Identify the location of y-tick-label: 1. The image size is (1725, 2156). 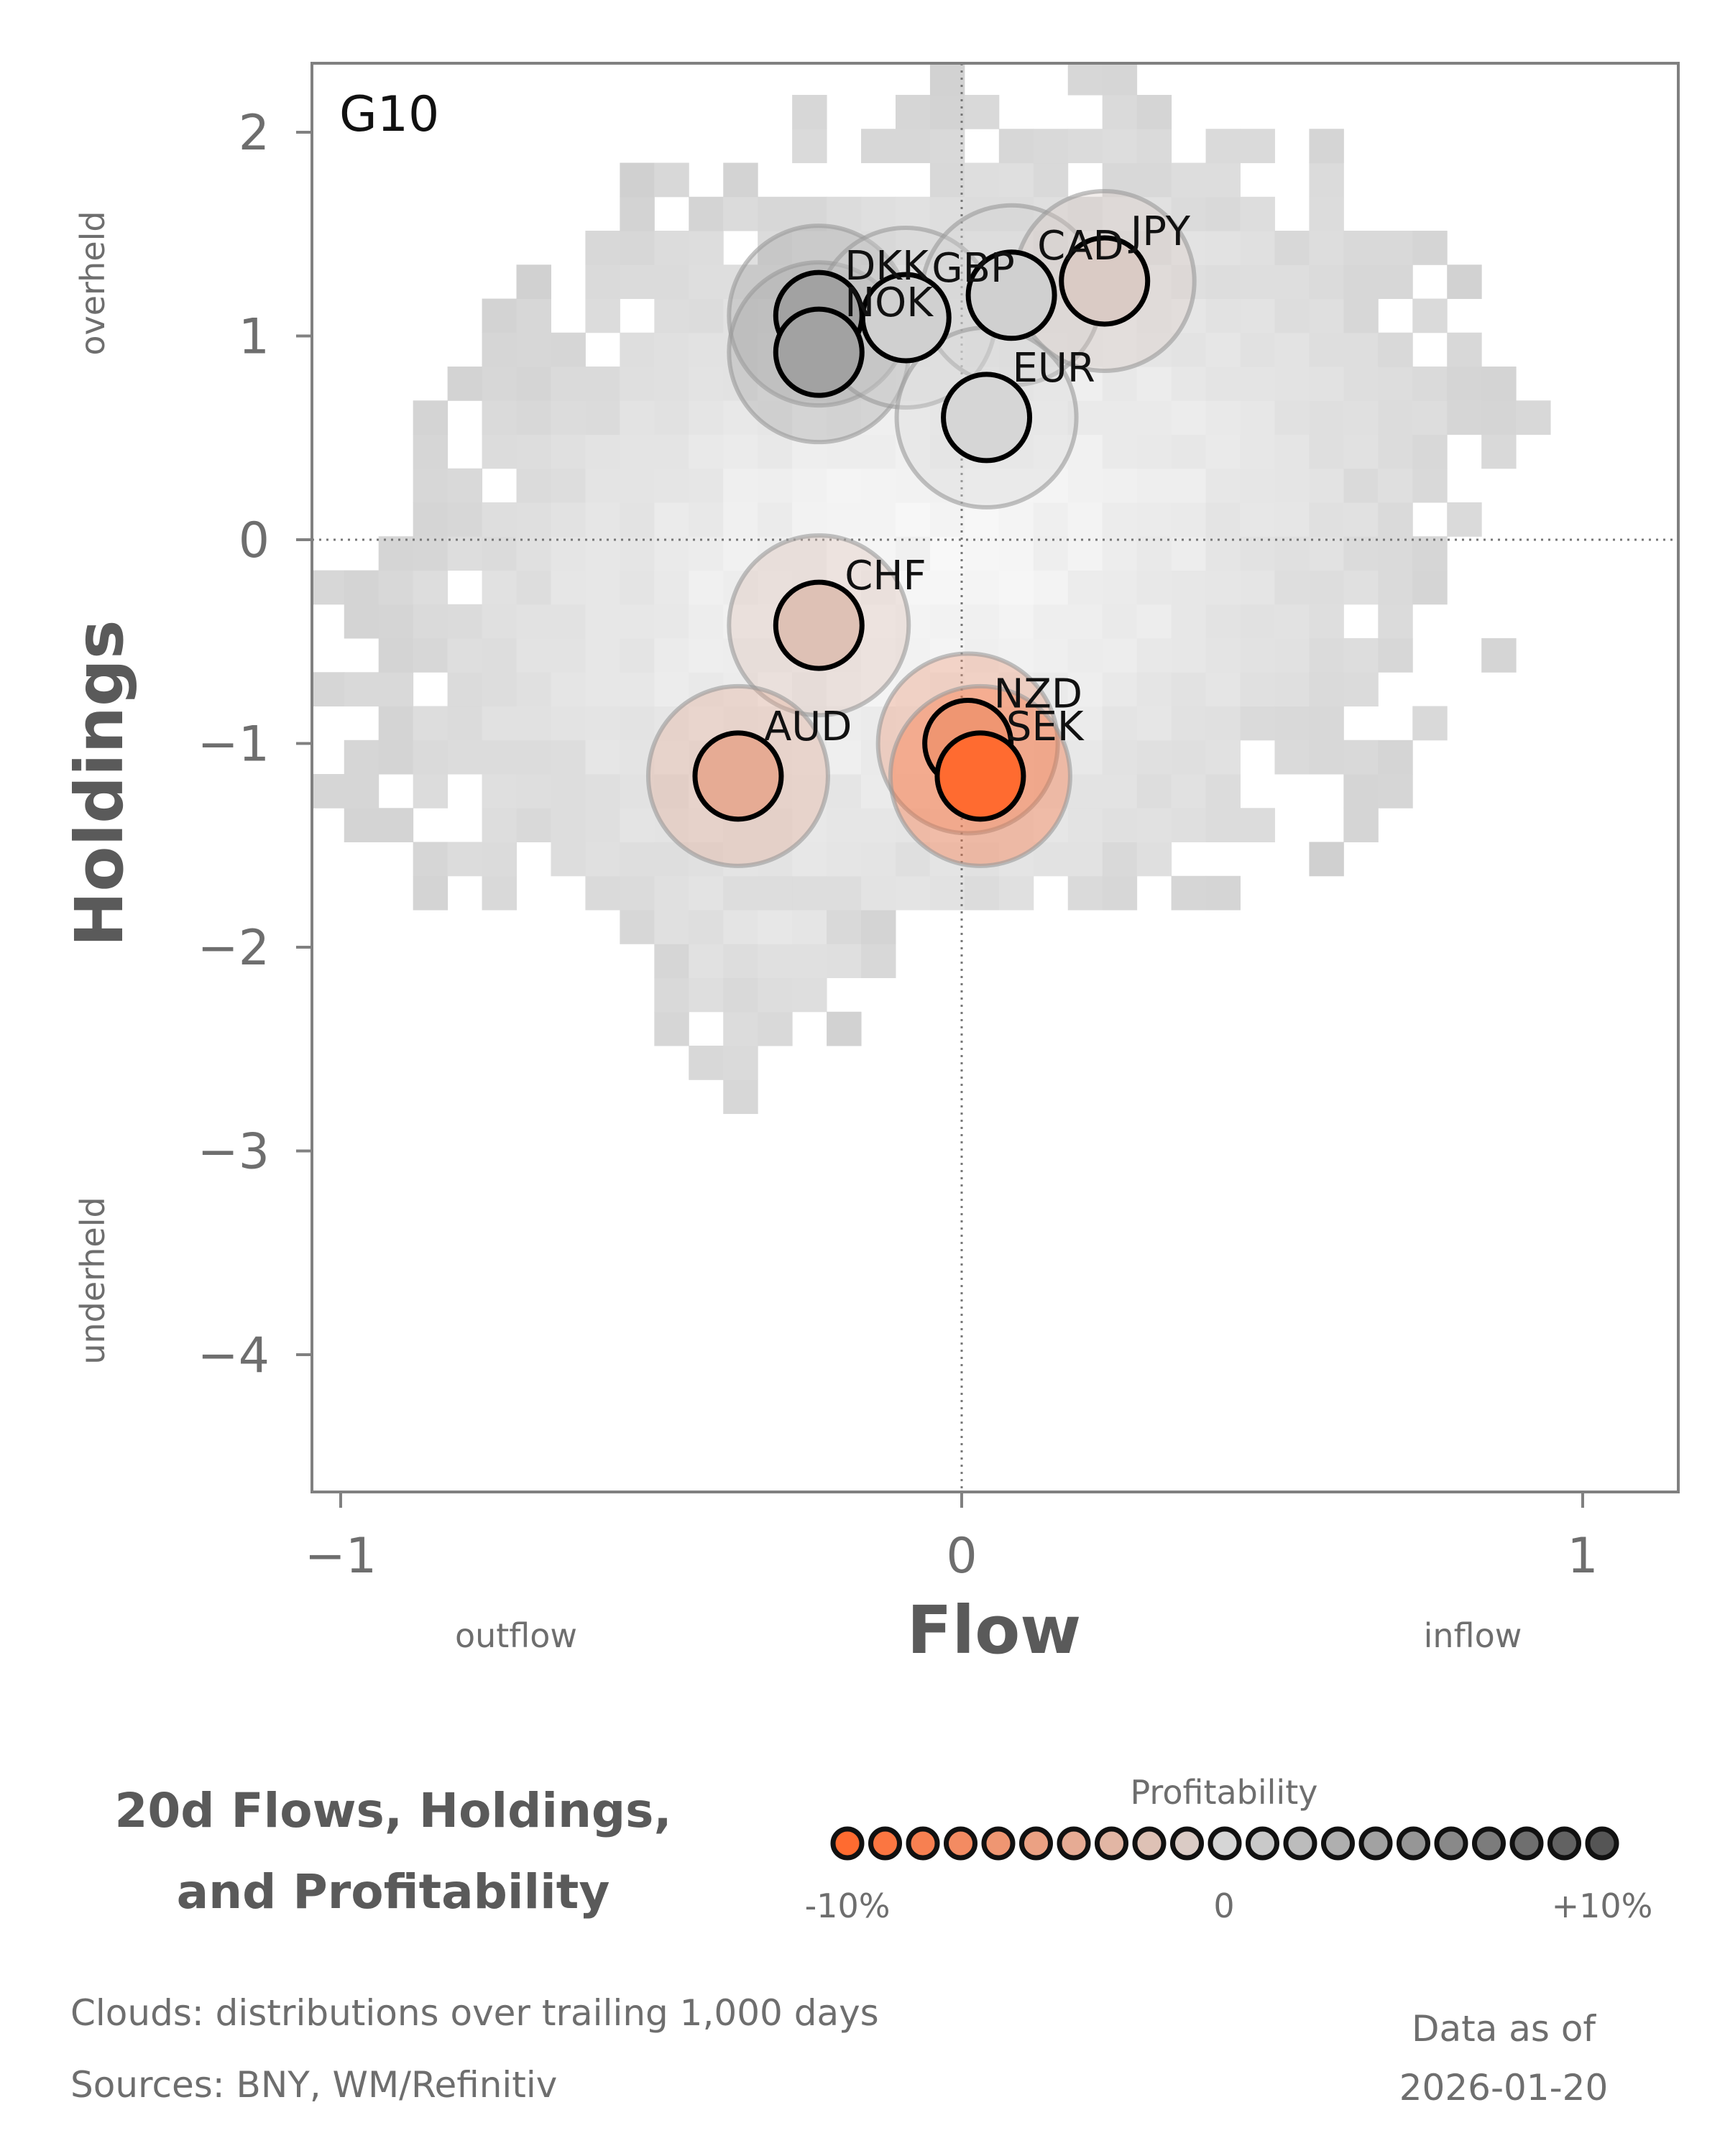
(254, 337).